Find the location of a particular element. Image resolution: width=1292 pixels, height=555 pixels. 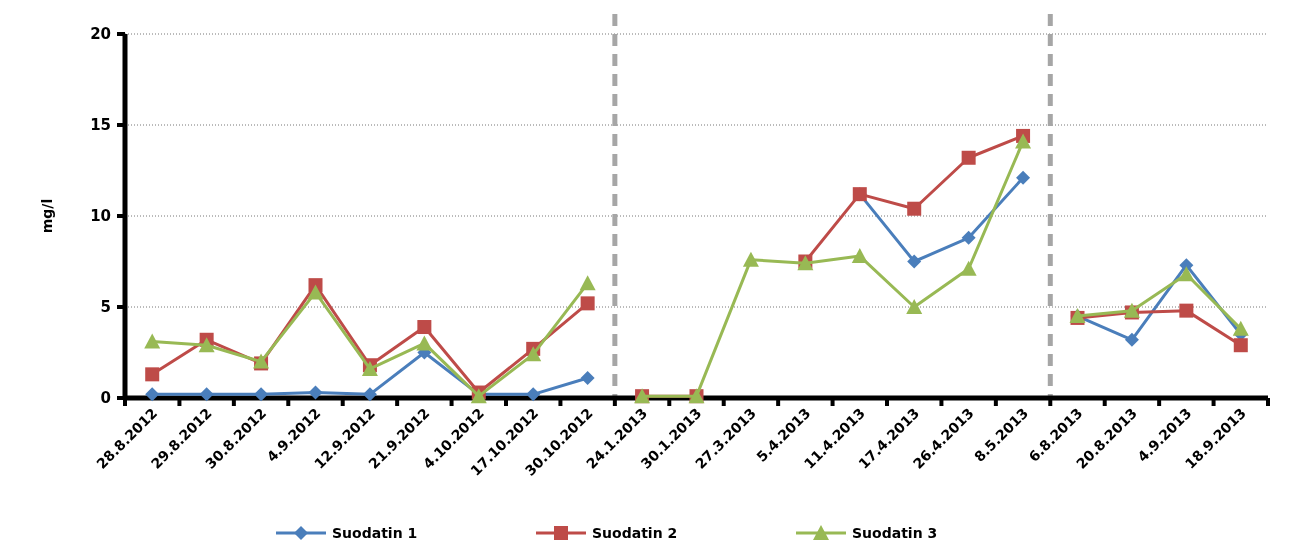

legend-label: Suodatin 3 is located at coordinates (895, 532).